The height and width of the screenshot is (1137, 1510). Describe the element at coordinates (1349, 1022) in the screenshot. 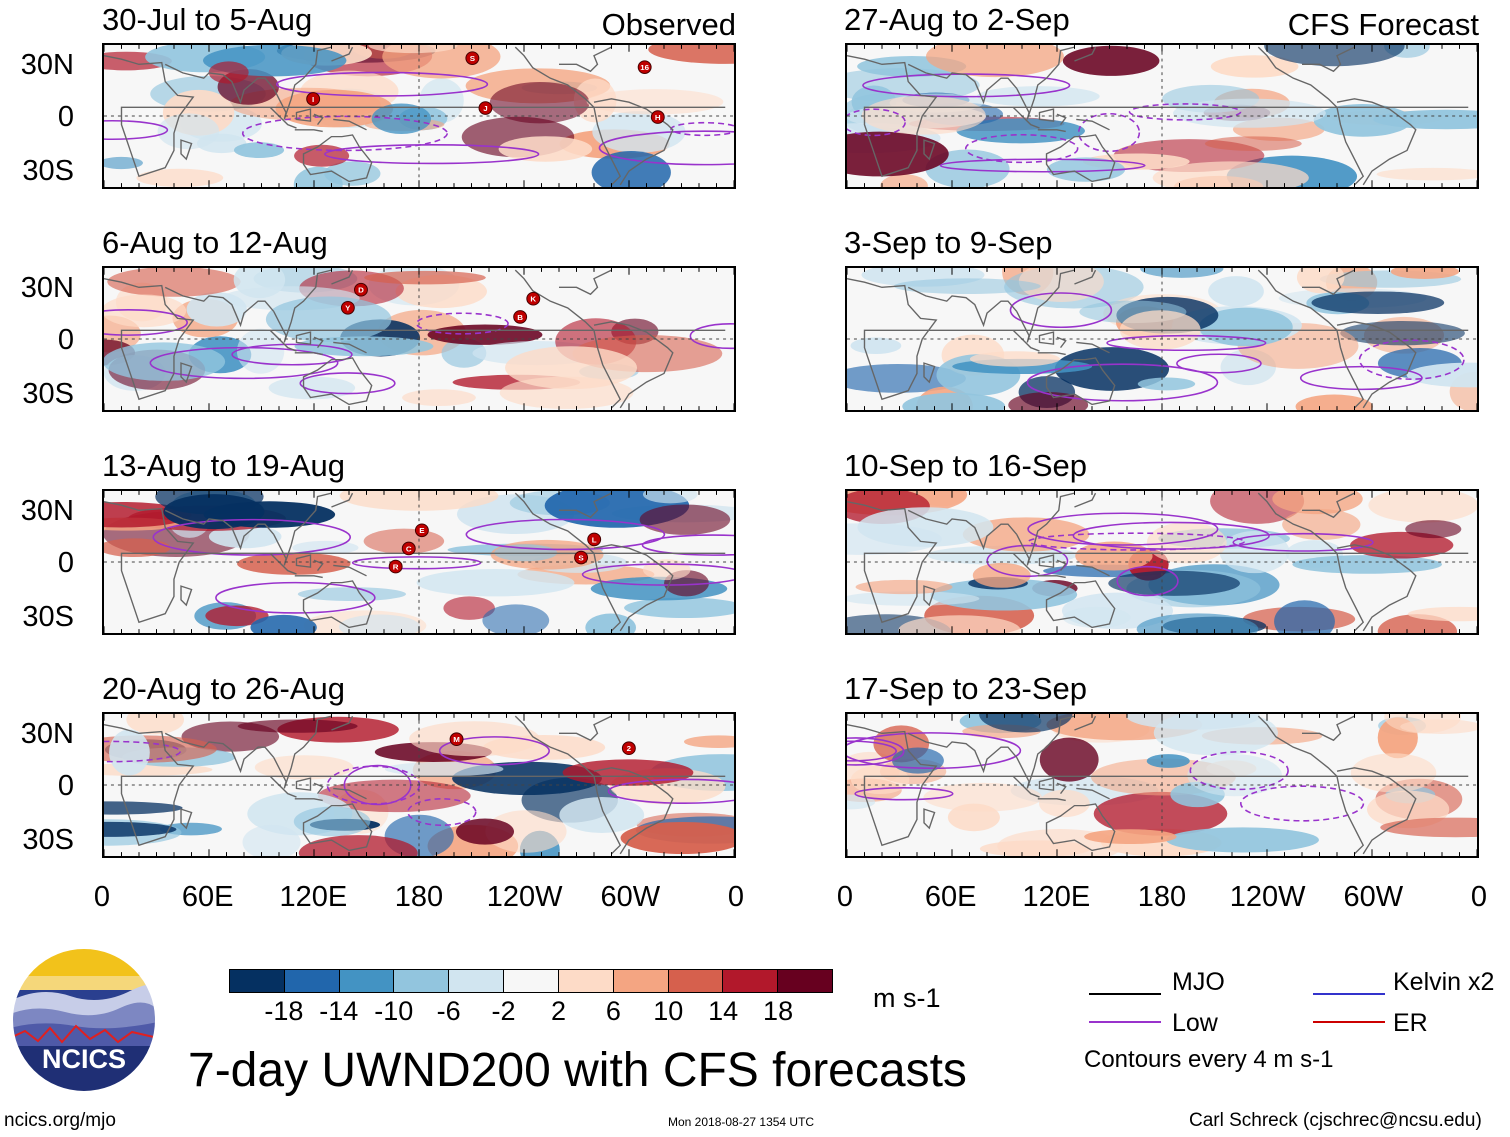

I see `legend-er-line` at that location.